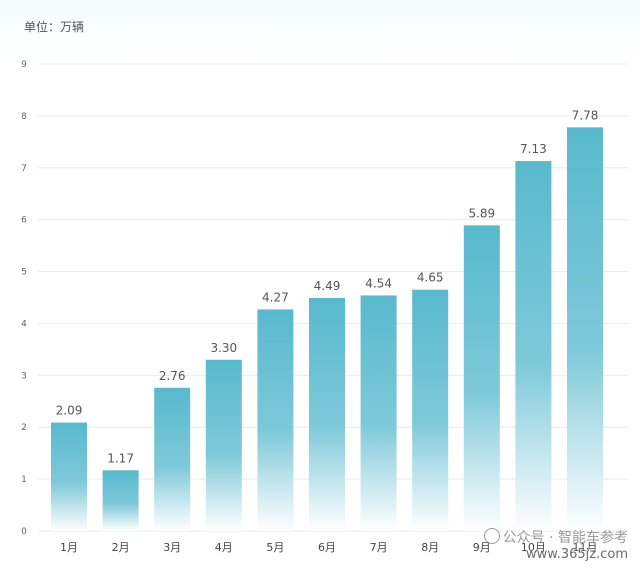 This screenshot has height=570, width=640. Describe the element at coordinates (24, 532) in the screenshot. I see `y-tick-label: 0` at that location.